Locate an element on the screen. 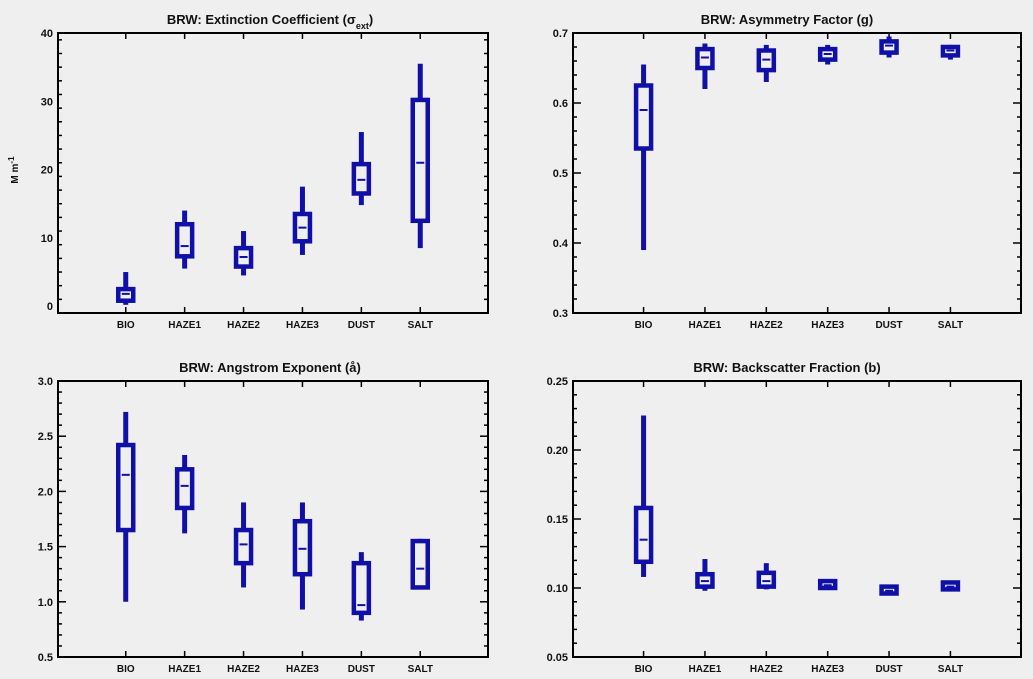 The width and height of the screenshot is (1033, 679). backscatter-category-label: HAZE1 is located at coordinates (705, 669).